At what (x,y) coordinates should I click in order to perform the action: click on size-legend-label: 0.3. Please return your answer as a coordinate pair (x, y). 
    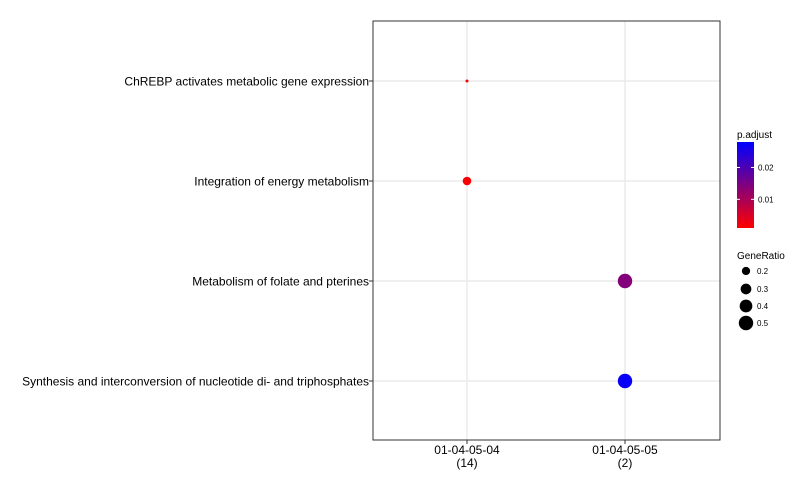
    Looking at the image, I should click on (763, 289).